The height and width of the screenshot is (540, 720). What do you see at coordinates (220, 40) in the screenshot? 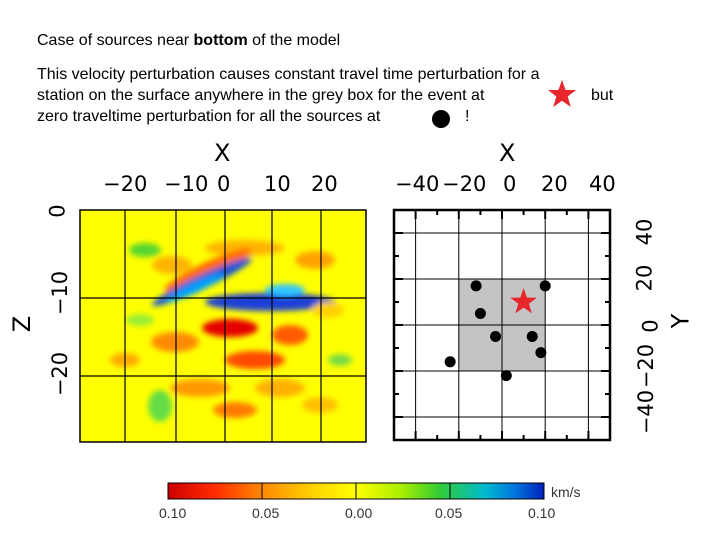
I see `heading-bold: bottom` at bounding box center [220, 40].